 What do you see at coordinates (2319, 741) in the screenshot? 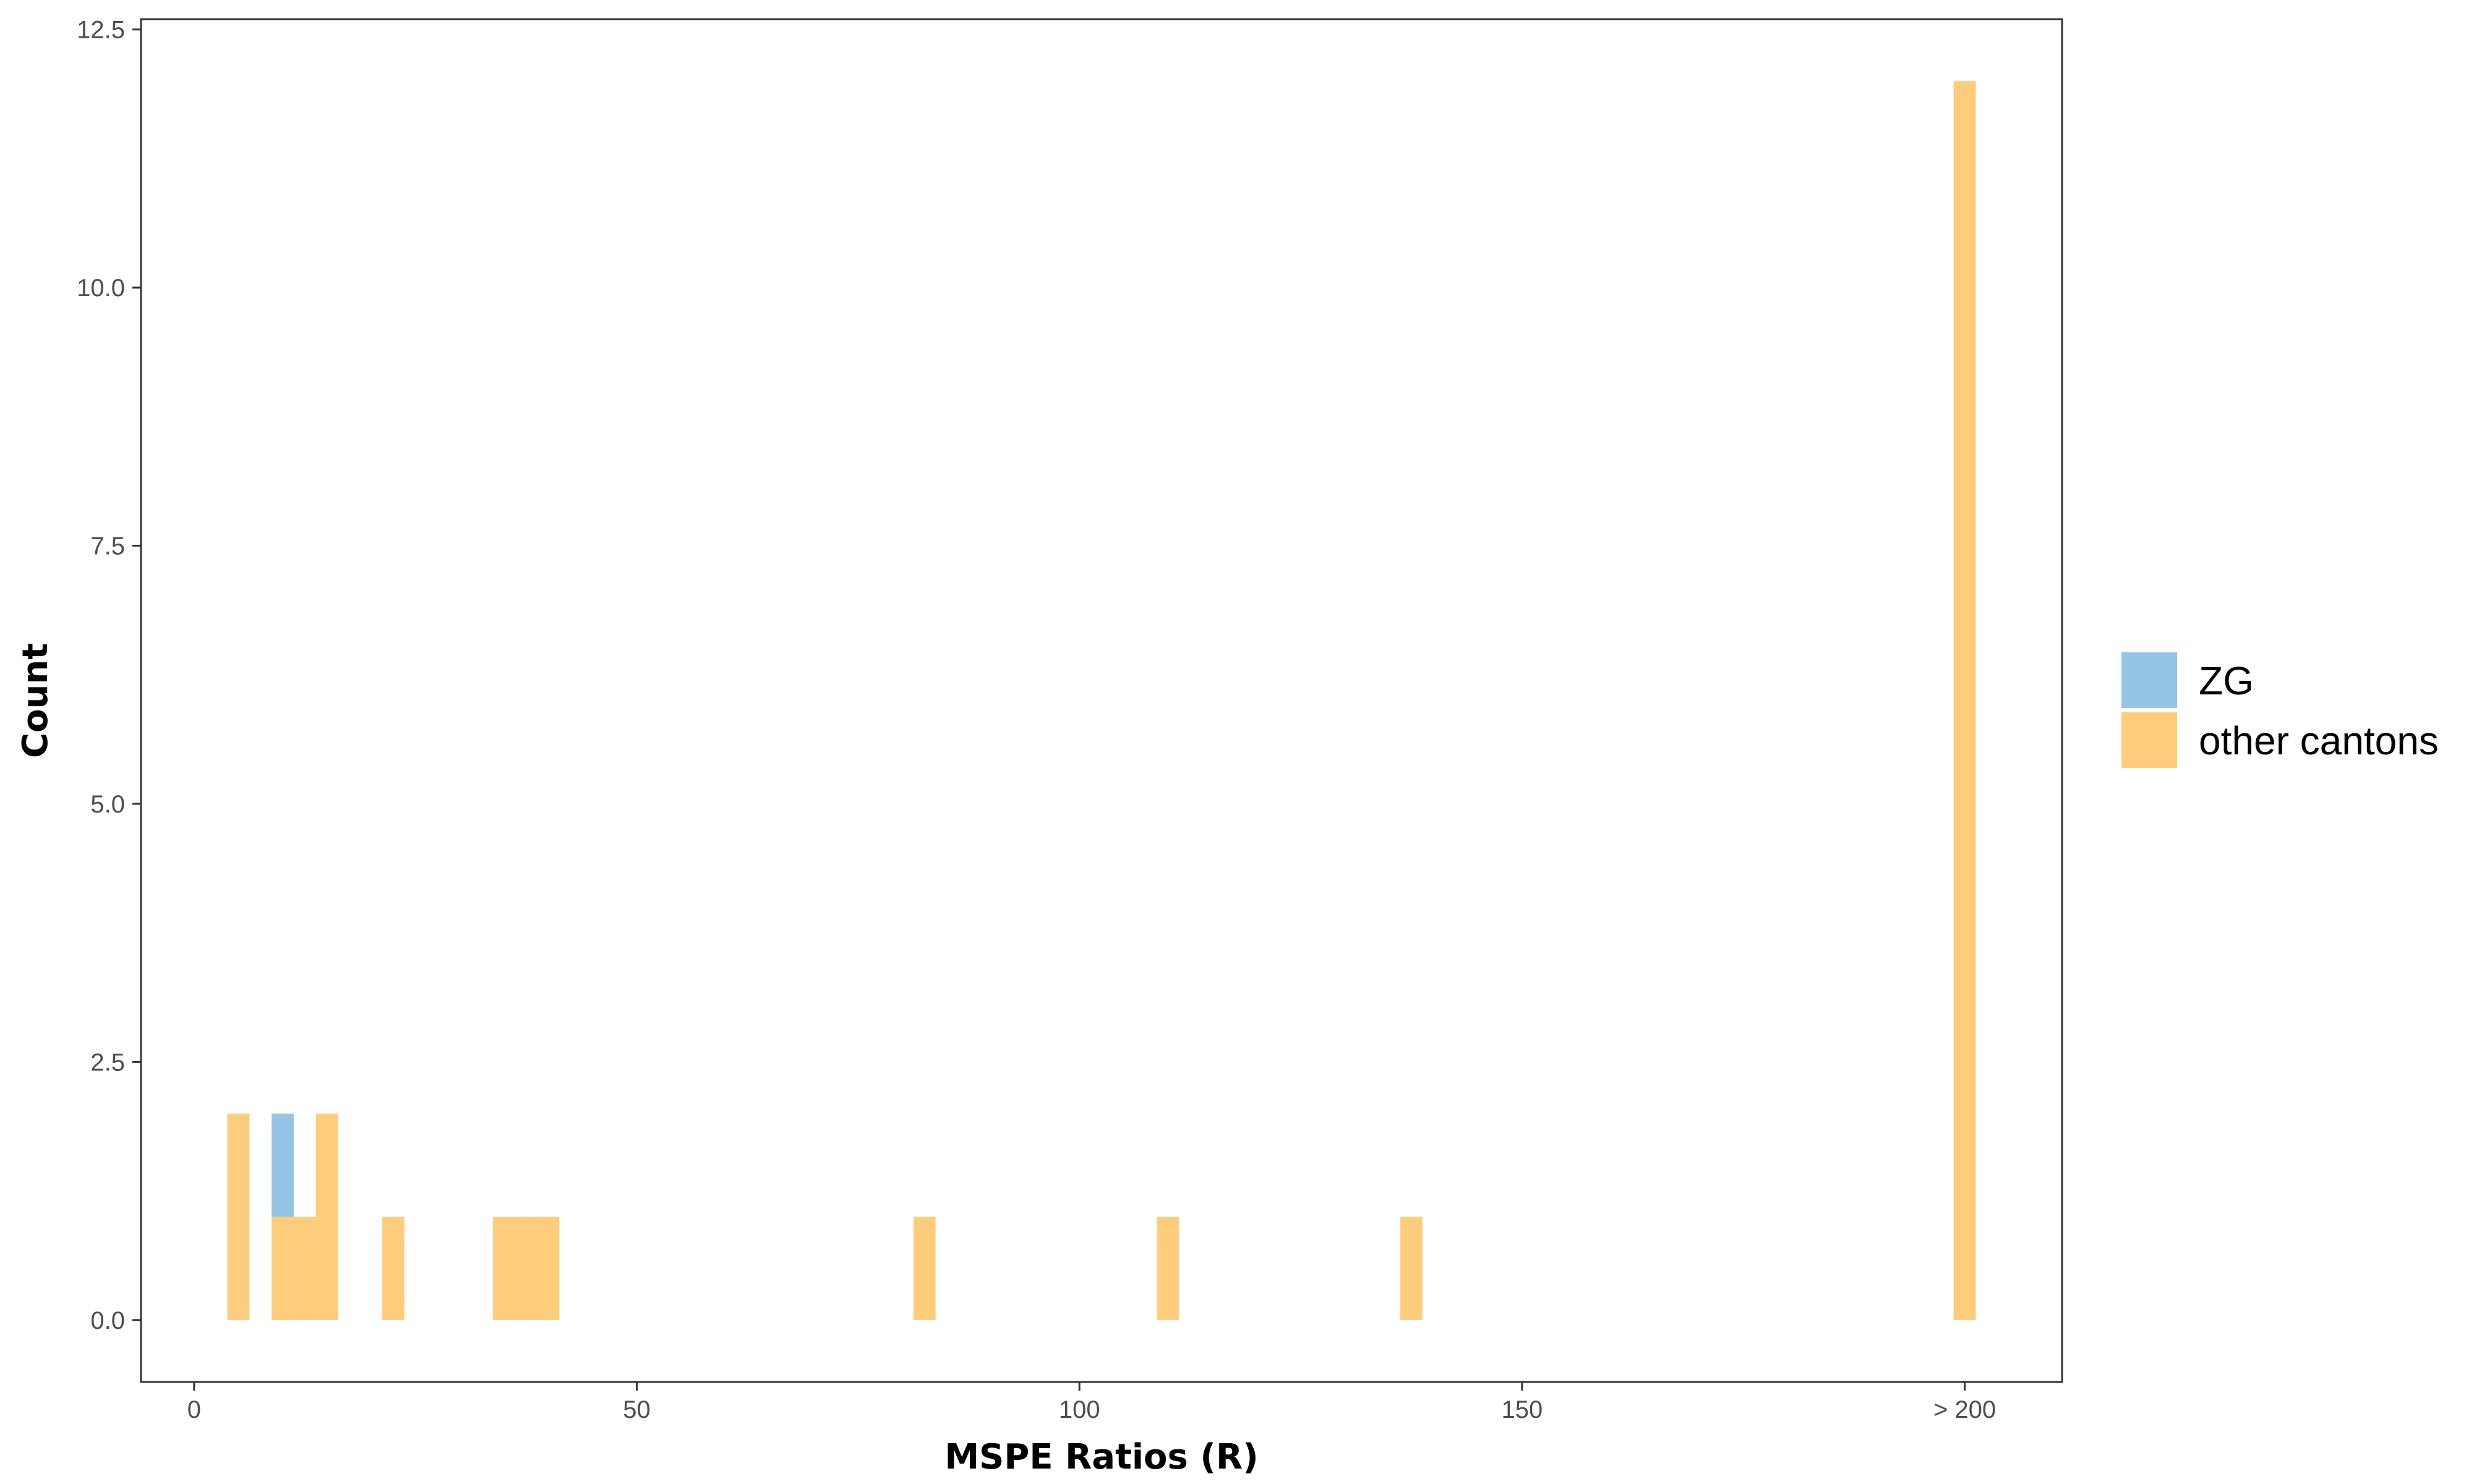
I see `legend-label: other cantons` at bounding box center [2319, 741].